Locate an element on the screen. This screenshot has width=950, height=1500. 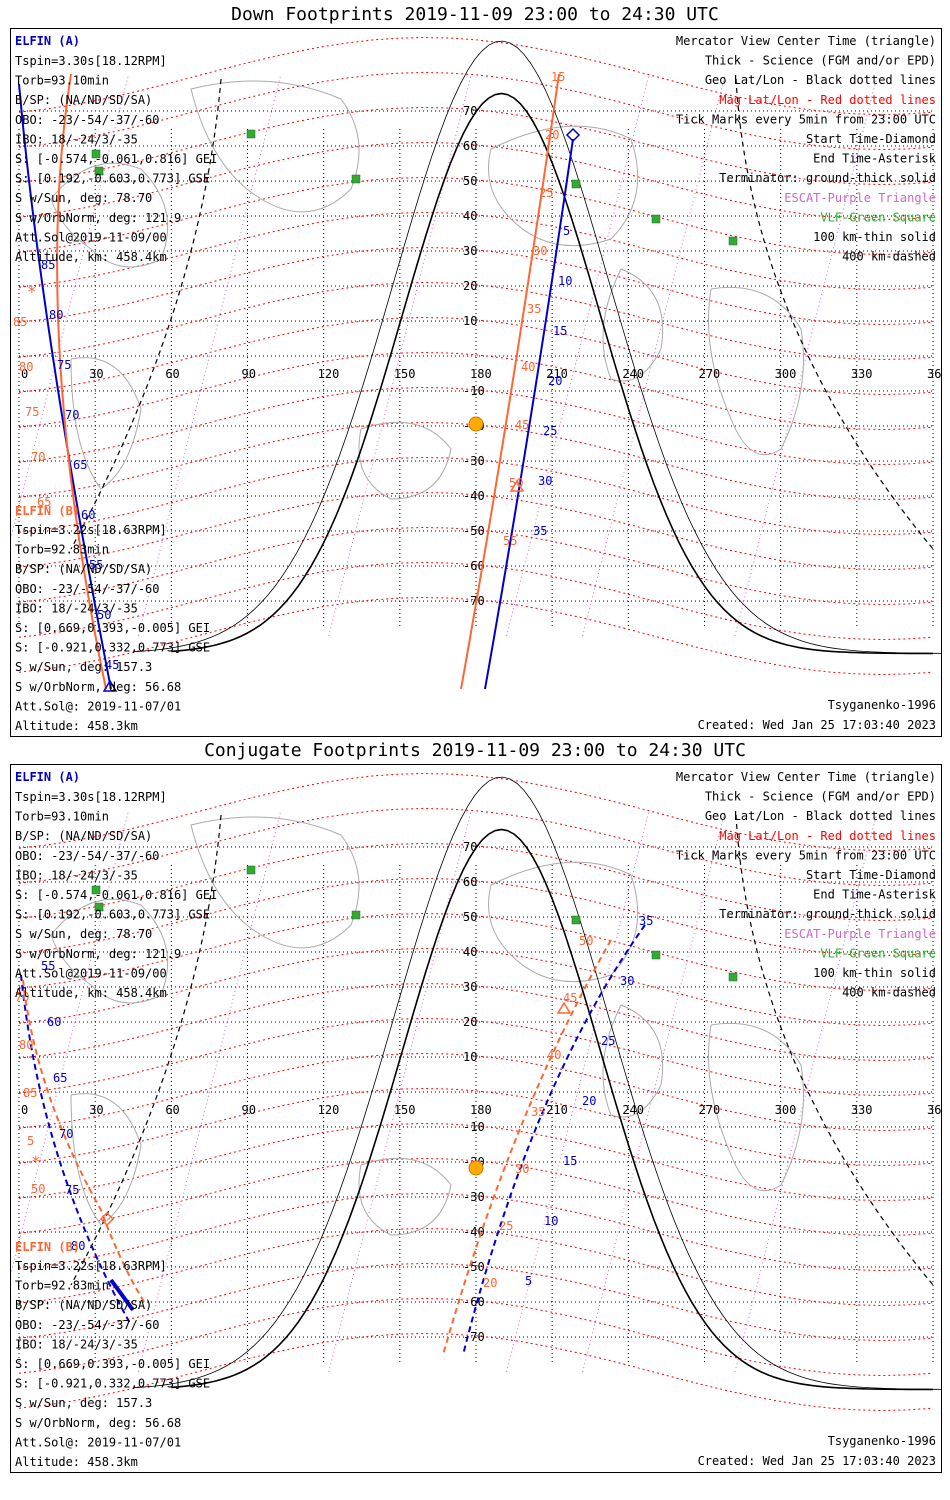
legend-line: VLF-Green Square is located at coordinates (878, 217).